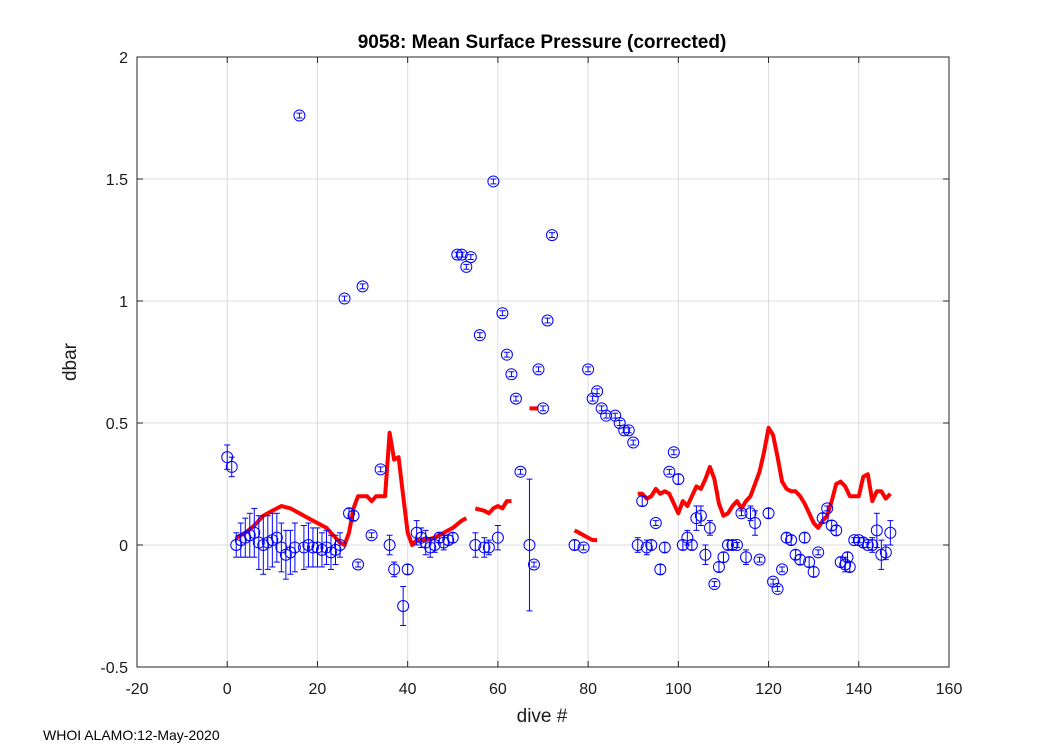 The image size is (1050, 750). Describe the element at coordinates (131, 735) in the screenshot. I see `footer-credit: WHOI ALAMO:12-May-2020` at that location.